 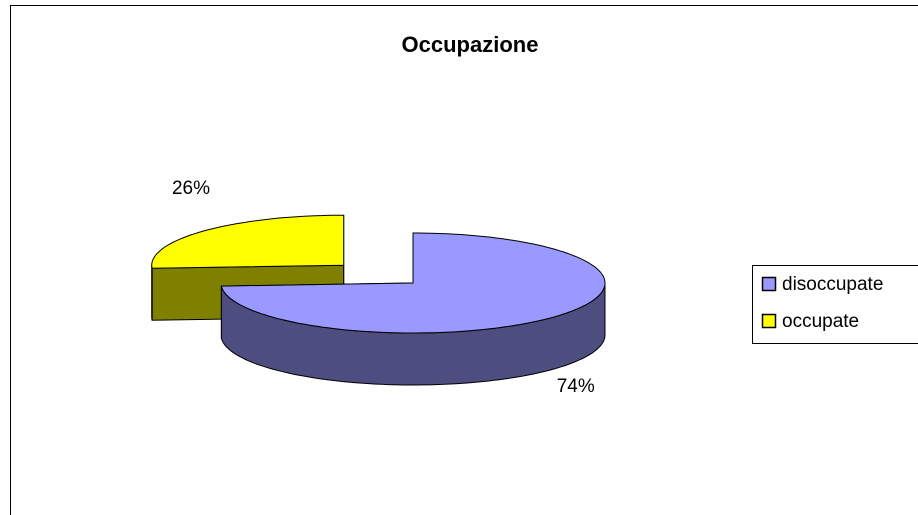 I want to click on legend-label: disoccupate, so click(x=832, y=284).